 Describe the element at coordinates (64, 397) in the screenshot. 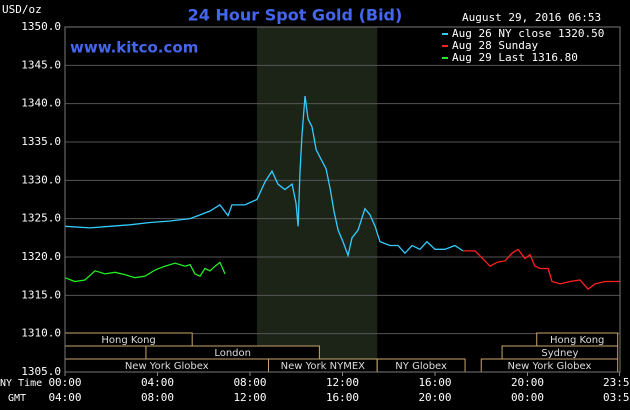

I see `gmt-tick-label: 04:00` at that location.